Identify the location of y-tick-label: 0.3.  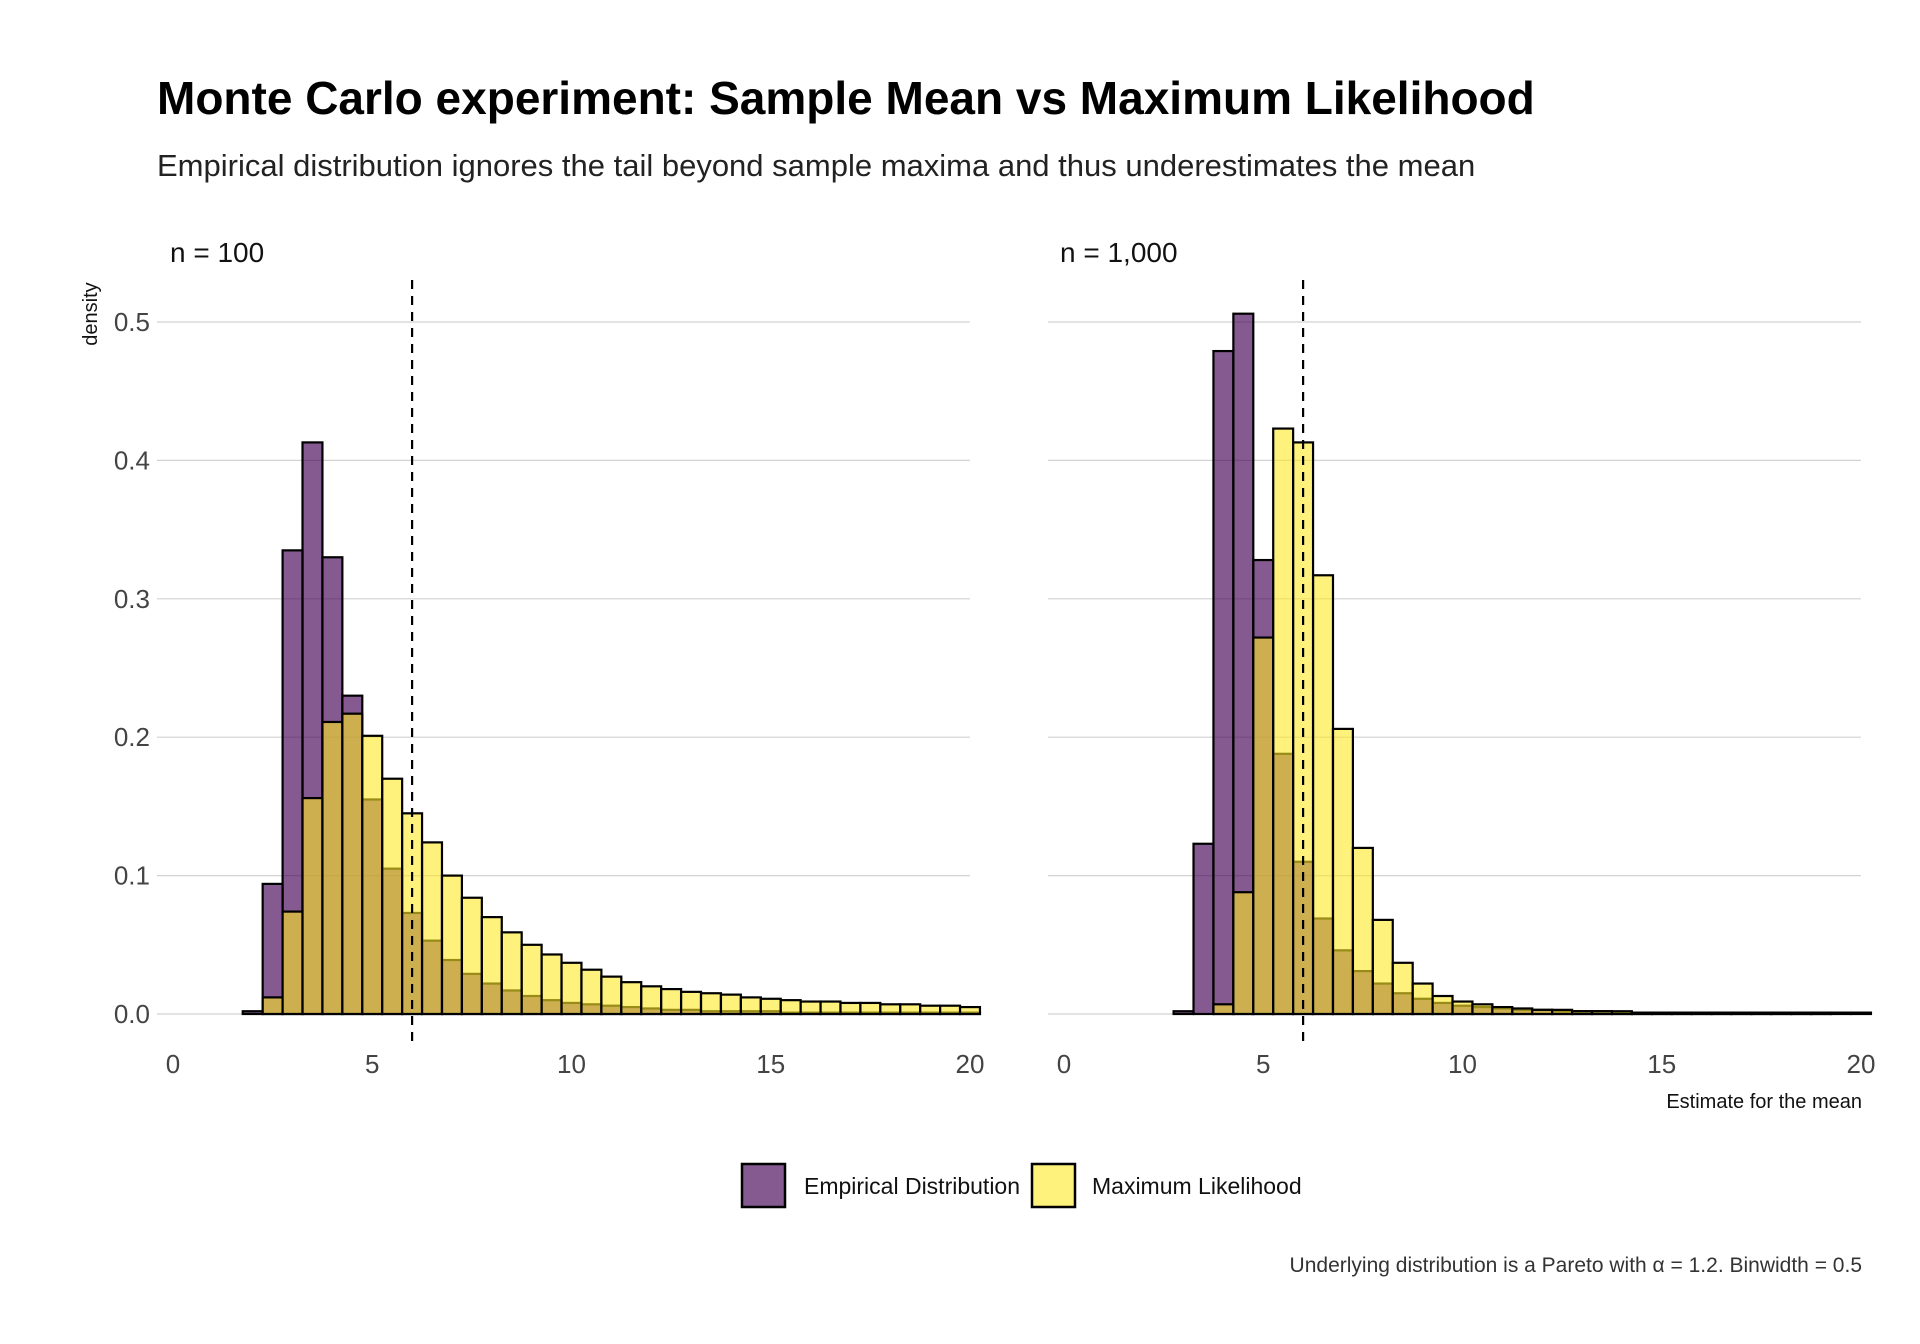
(132, 599).